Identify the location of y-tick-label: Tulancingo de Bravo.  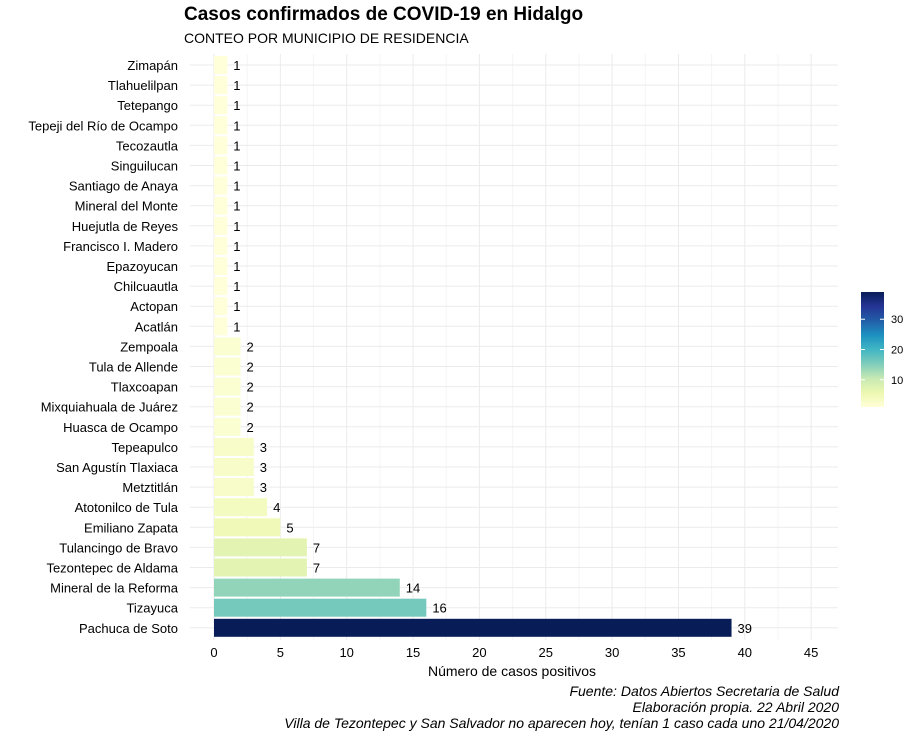
(118, 547).